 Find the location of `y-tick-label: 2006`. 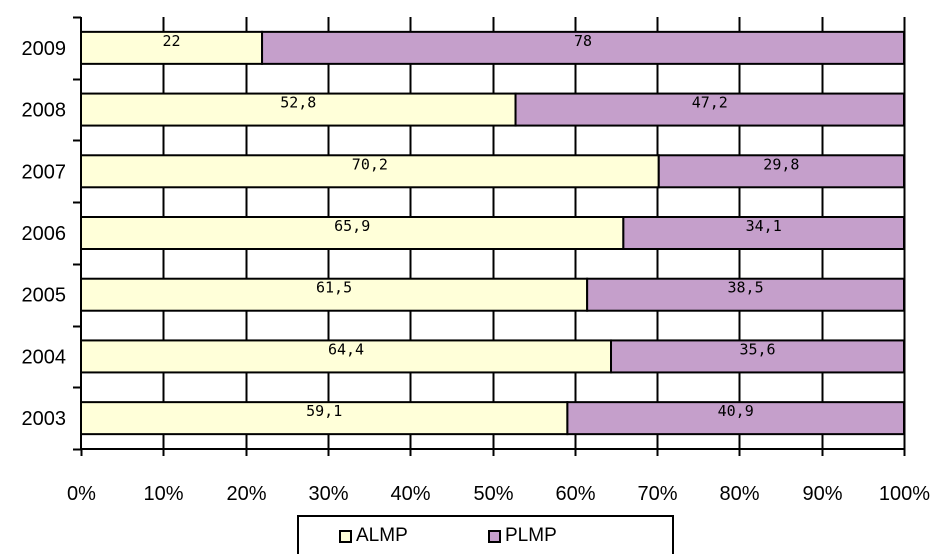

y-tick-label: 2006 is located at coordinates (44, 234).